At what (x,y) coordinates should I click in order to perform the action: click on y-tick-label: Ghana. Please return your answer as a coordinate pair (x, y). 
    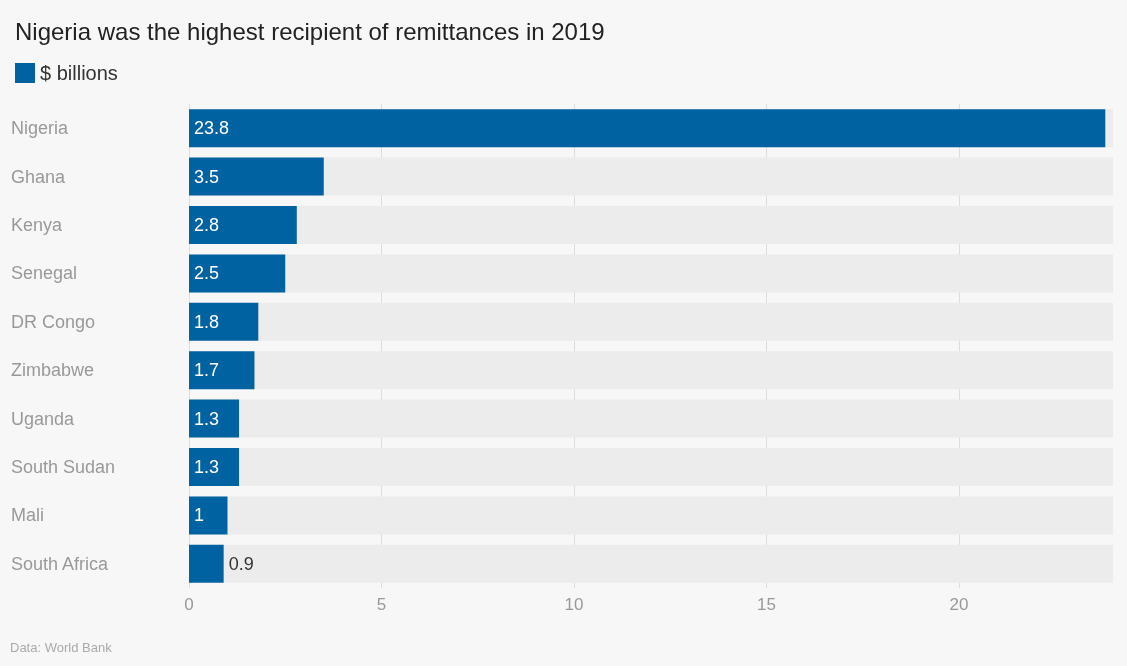
    Looking at the image, I should click on (39, 176).